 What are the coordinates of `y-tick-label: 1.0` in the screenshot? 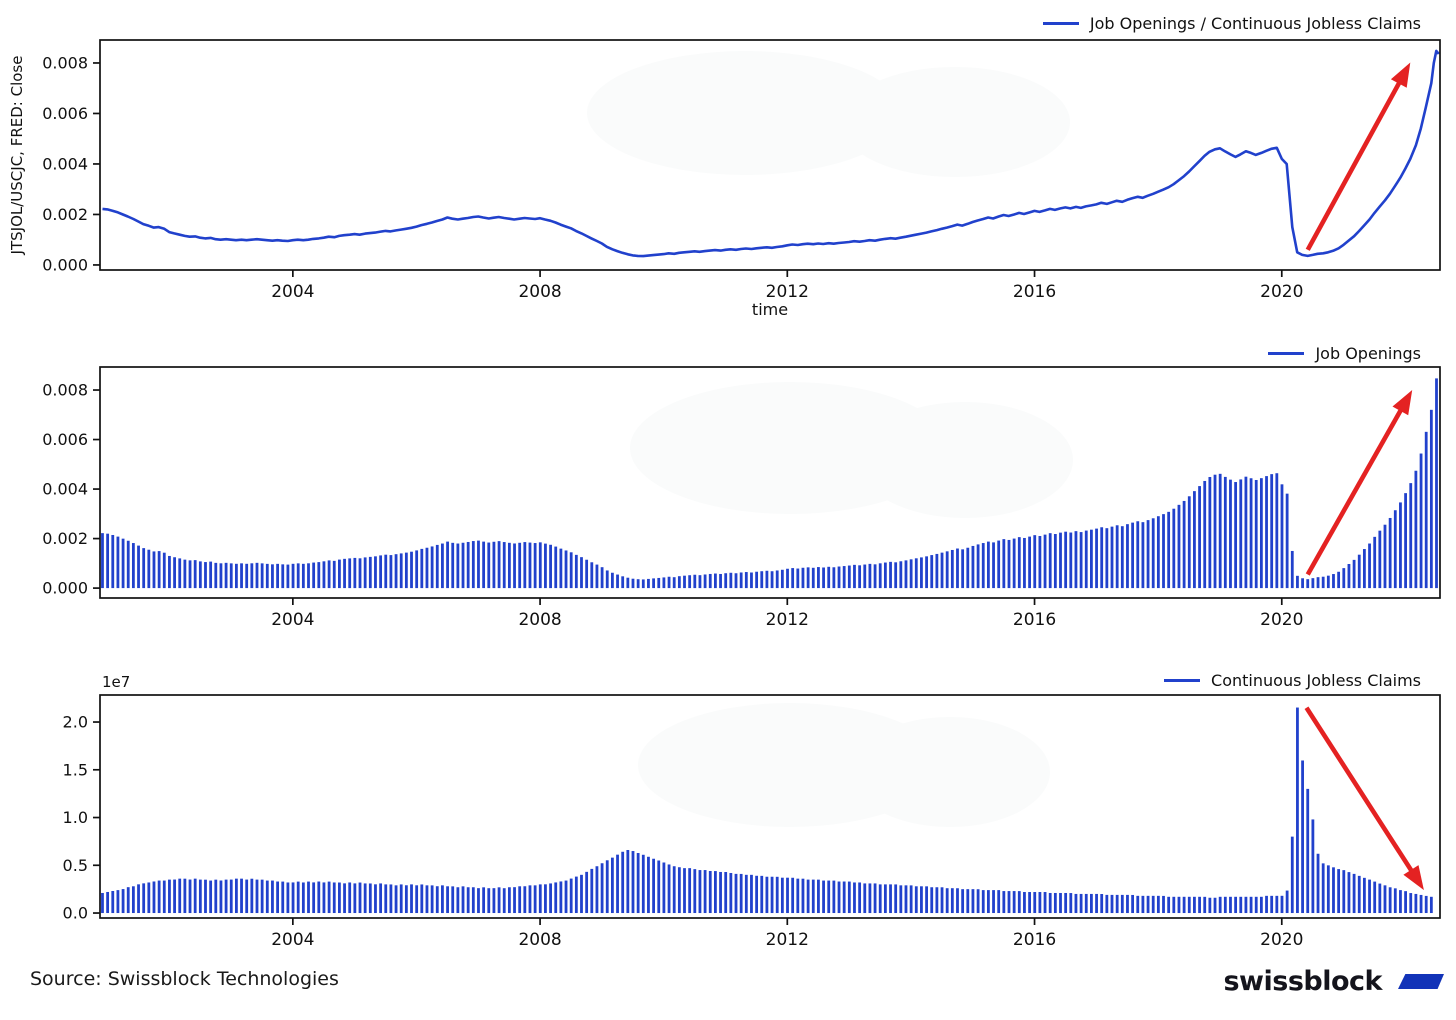 It's located at (75, 817).